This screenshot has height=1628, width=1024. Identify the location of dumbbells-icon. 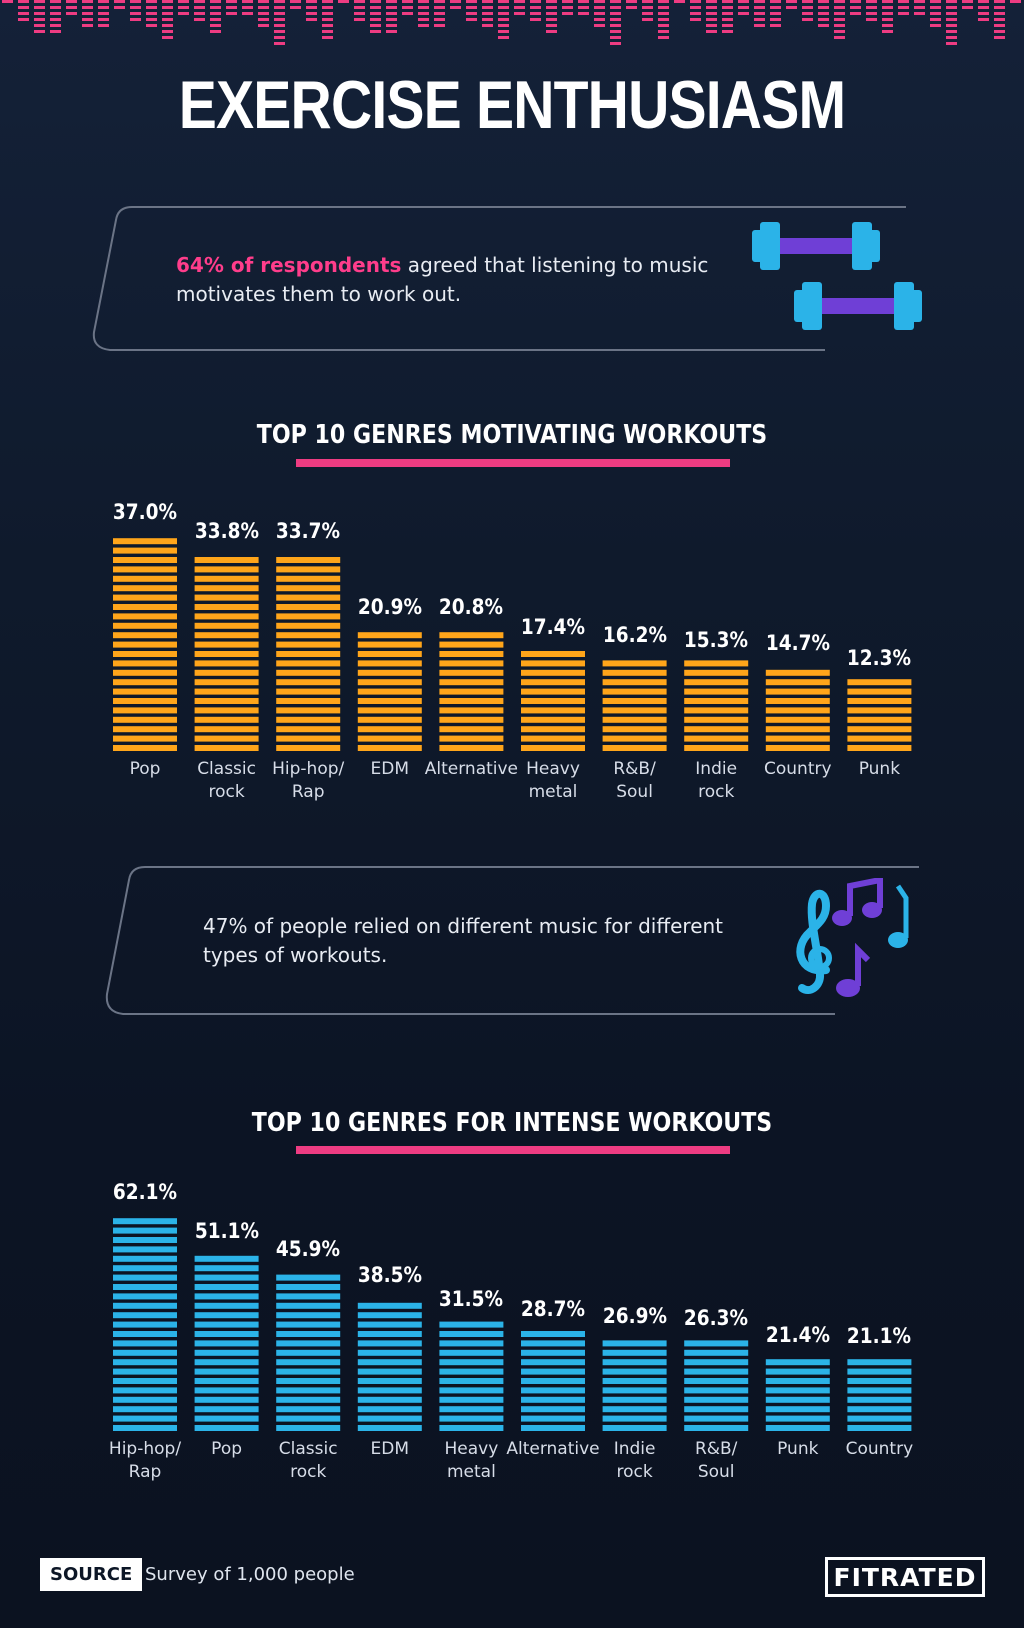
(837, 276).